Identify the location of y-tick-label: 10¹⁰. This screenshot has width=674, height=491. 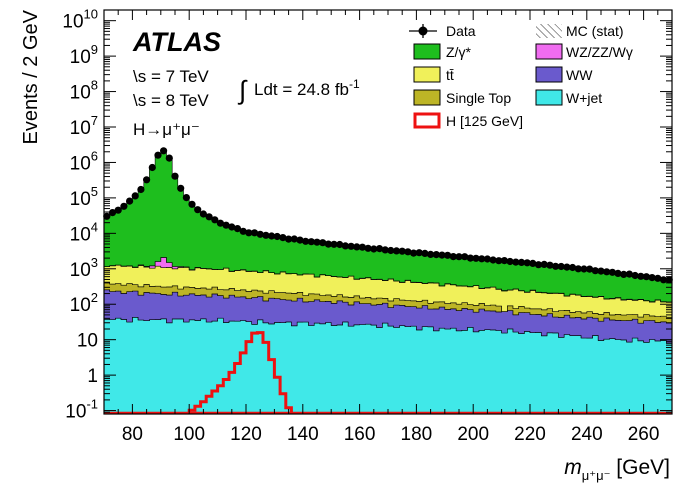
(80, 20).